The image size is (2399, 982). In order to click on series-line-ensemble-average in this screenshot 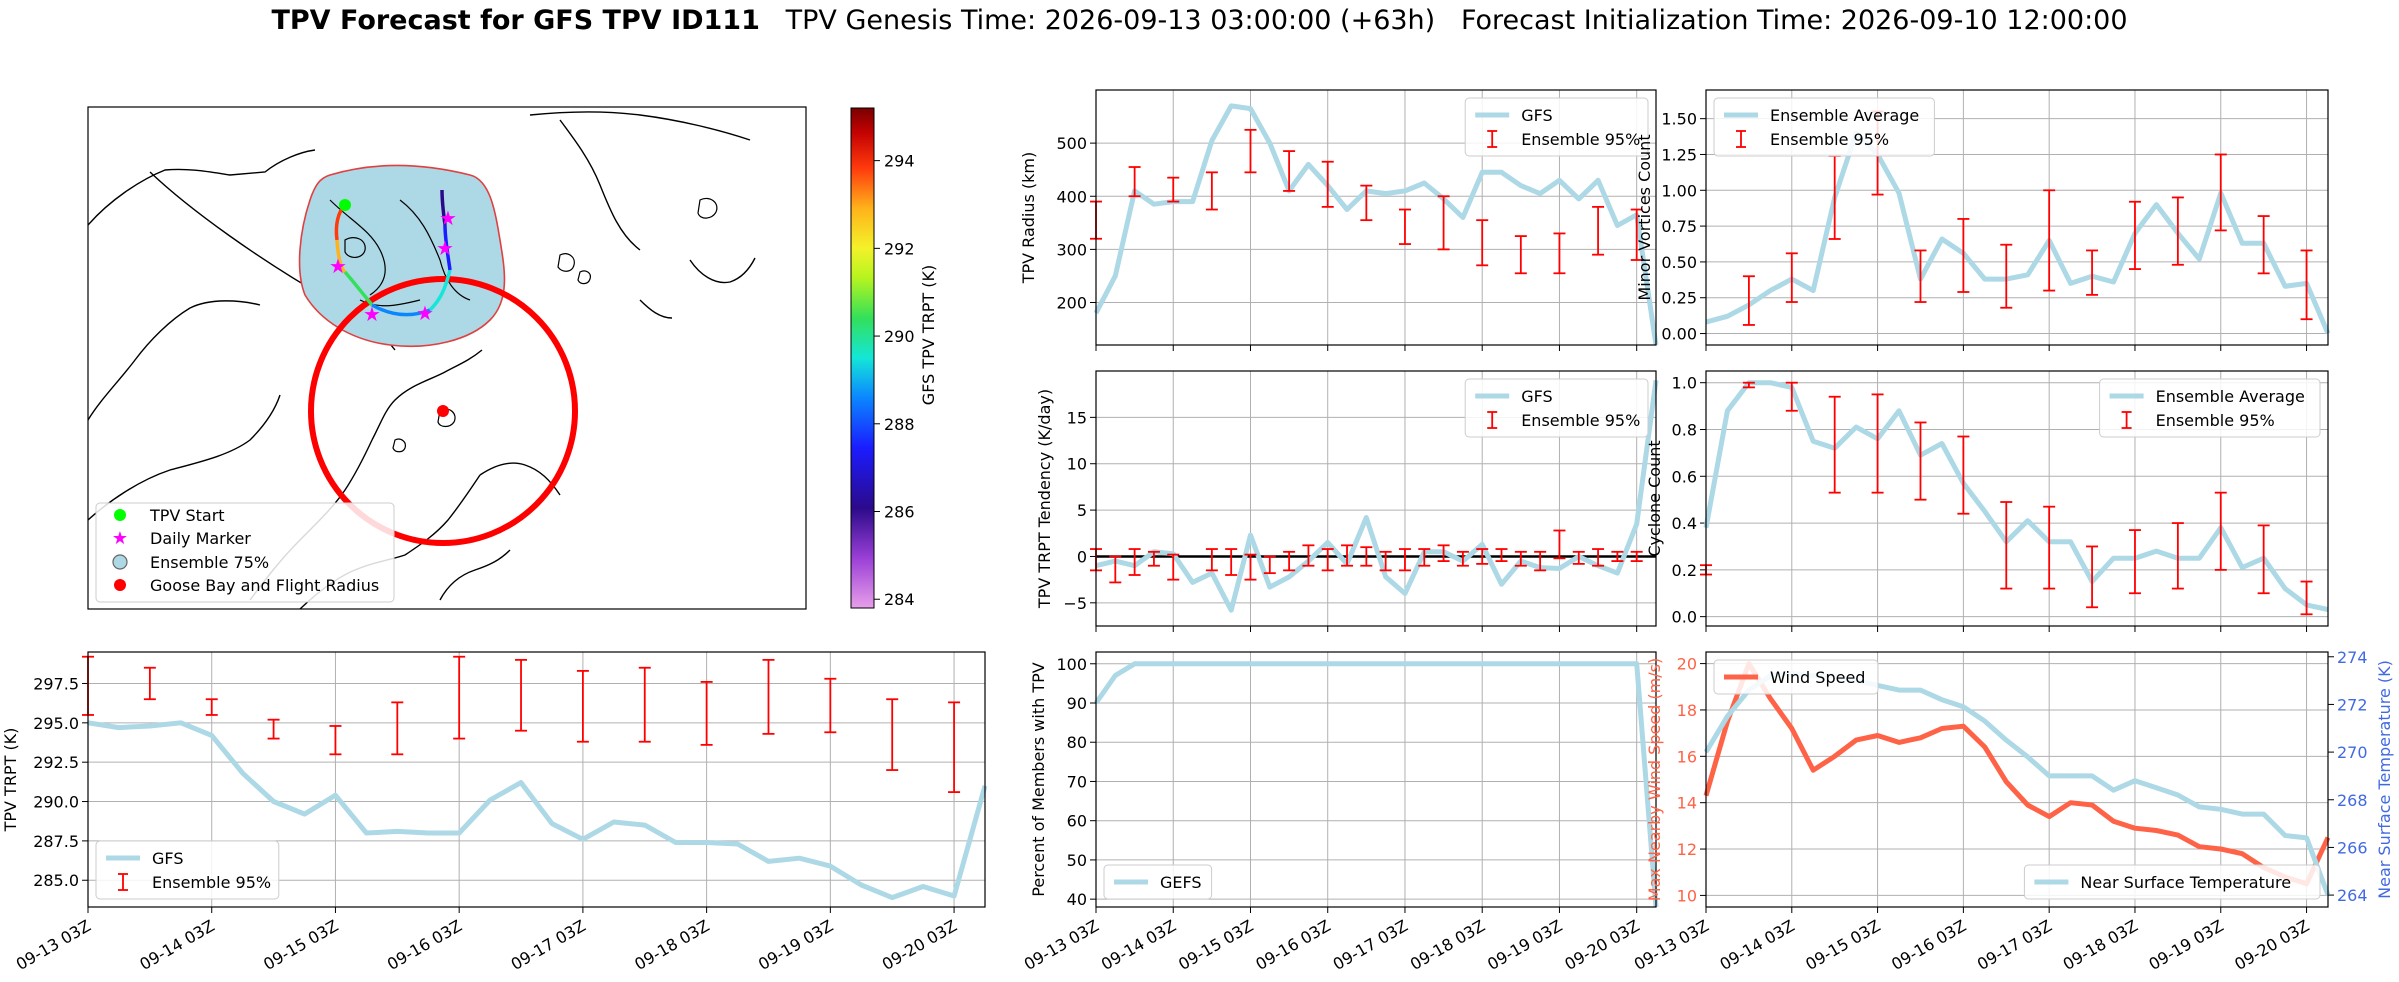, I will do `click(2018, 232)`.